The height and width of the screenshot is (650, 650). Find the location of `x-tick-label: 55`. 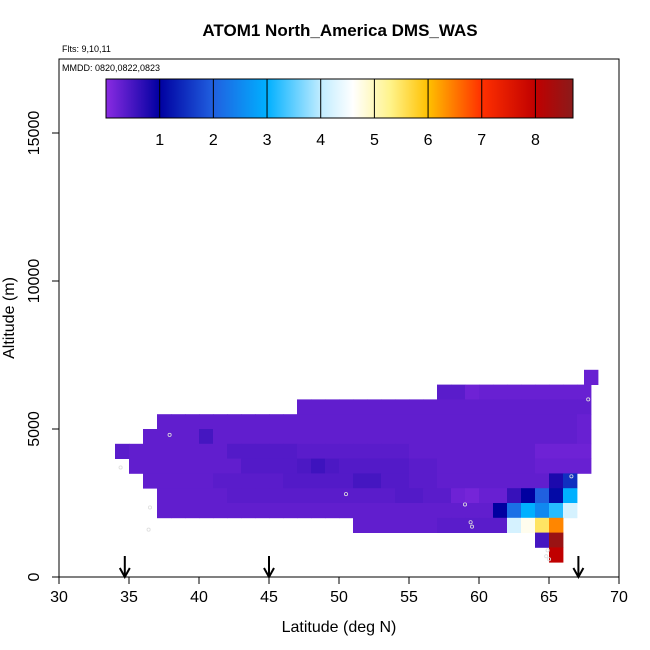

x-tick-label: 55 is located at coordinates (409, 597).